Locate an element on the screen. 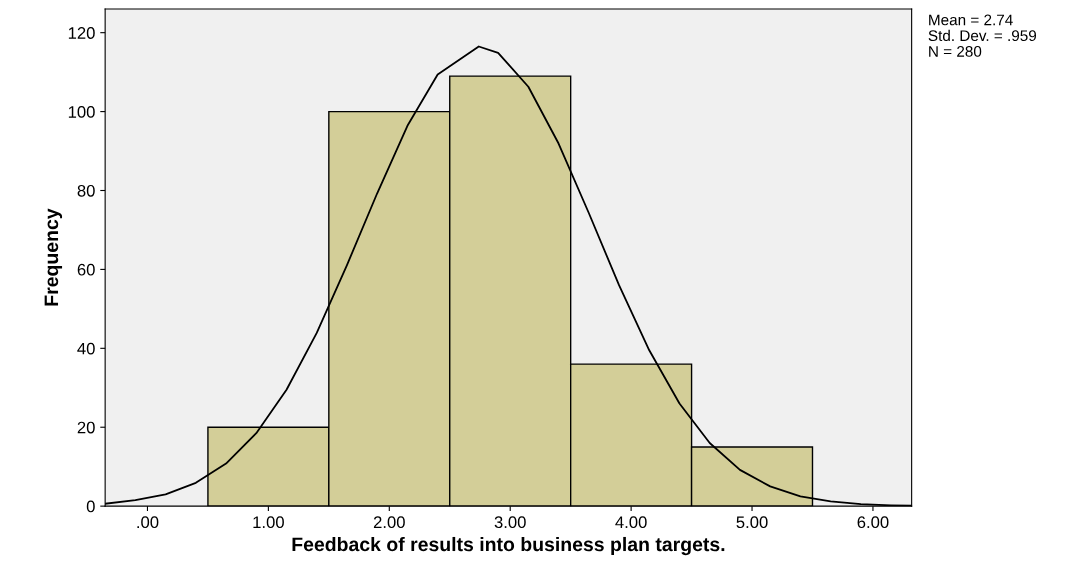  x-tick-label: 1.00 is located at coordinates (268, 522).